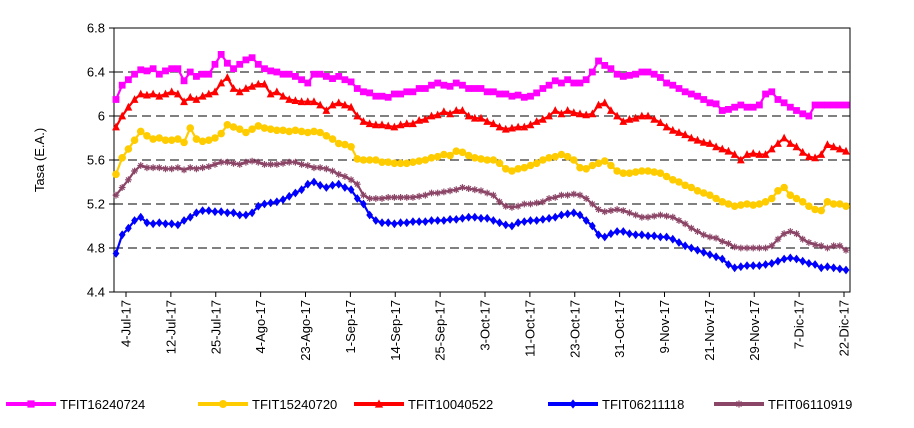  I want to click on x-tick-label: 11-Oct-17, so click(529, 328).